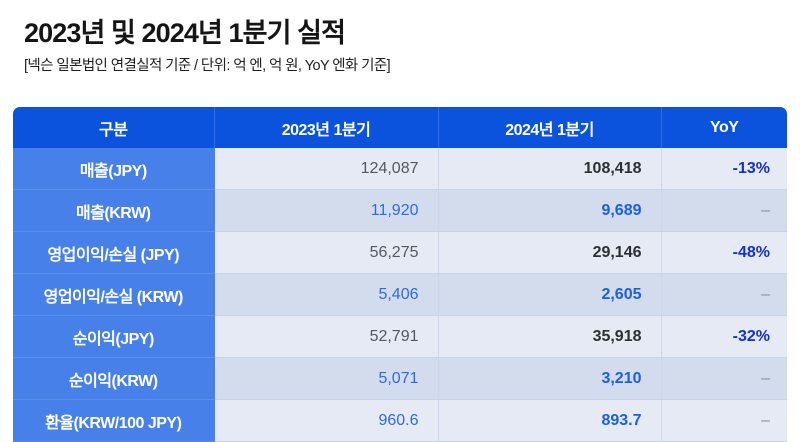 The width and height of the screenshot is (800, 442). What do you see at coordinates (326, 294) in the screenshot?
I see `cell-y2023: 5,406` at bounding box center [326, 294].